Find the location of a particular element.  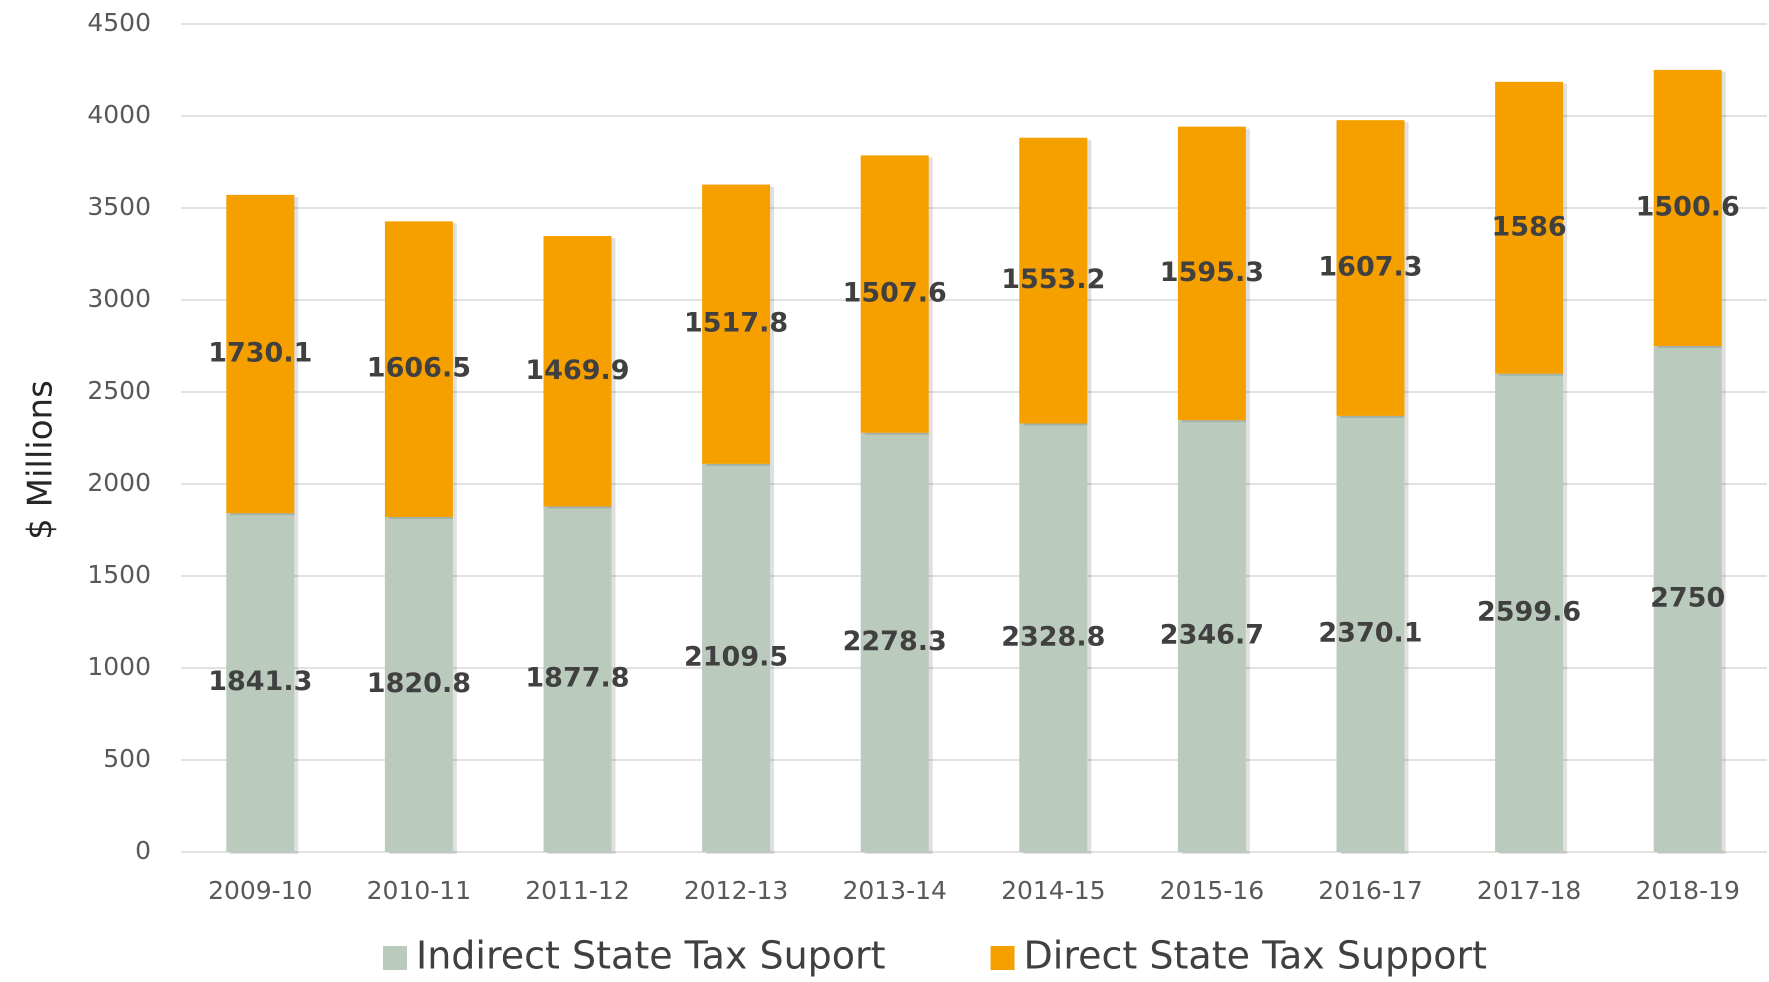

y-tick-label: 2000 is located at coordinates (119, 482).